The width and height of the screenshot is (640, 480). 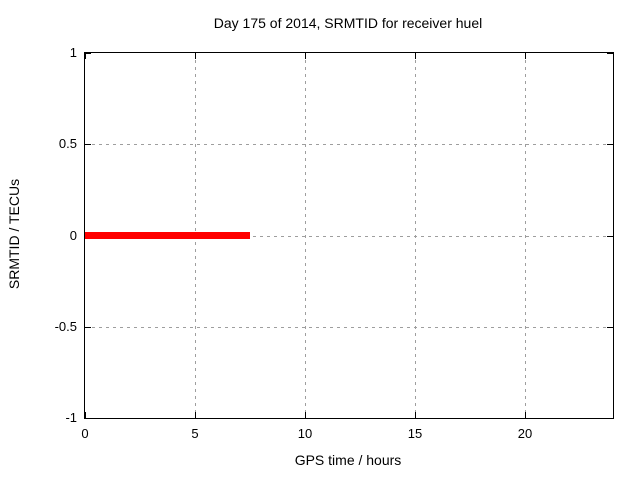 I want to click on x-tick-label: 0, so click(x=85, y=433).